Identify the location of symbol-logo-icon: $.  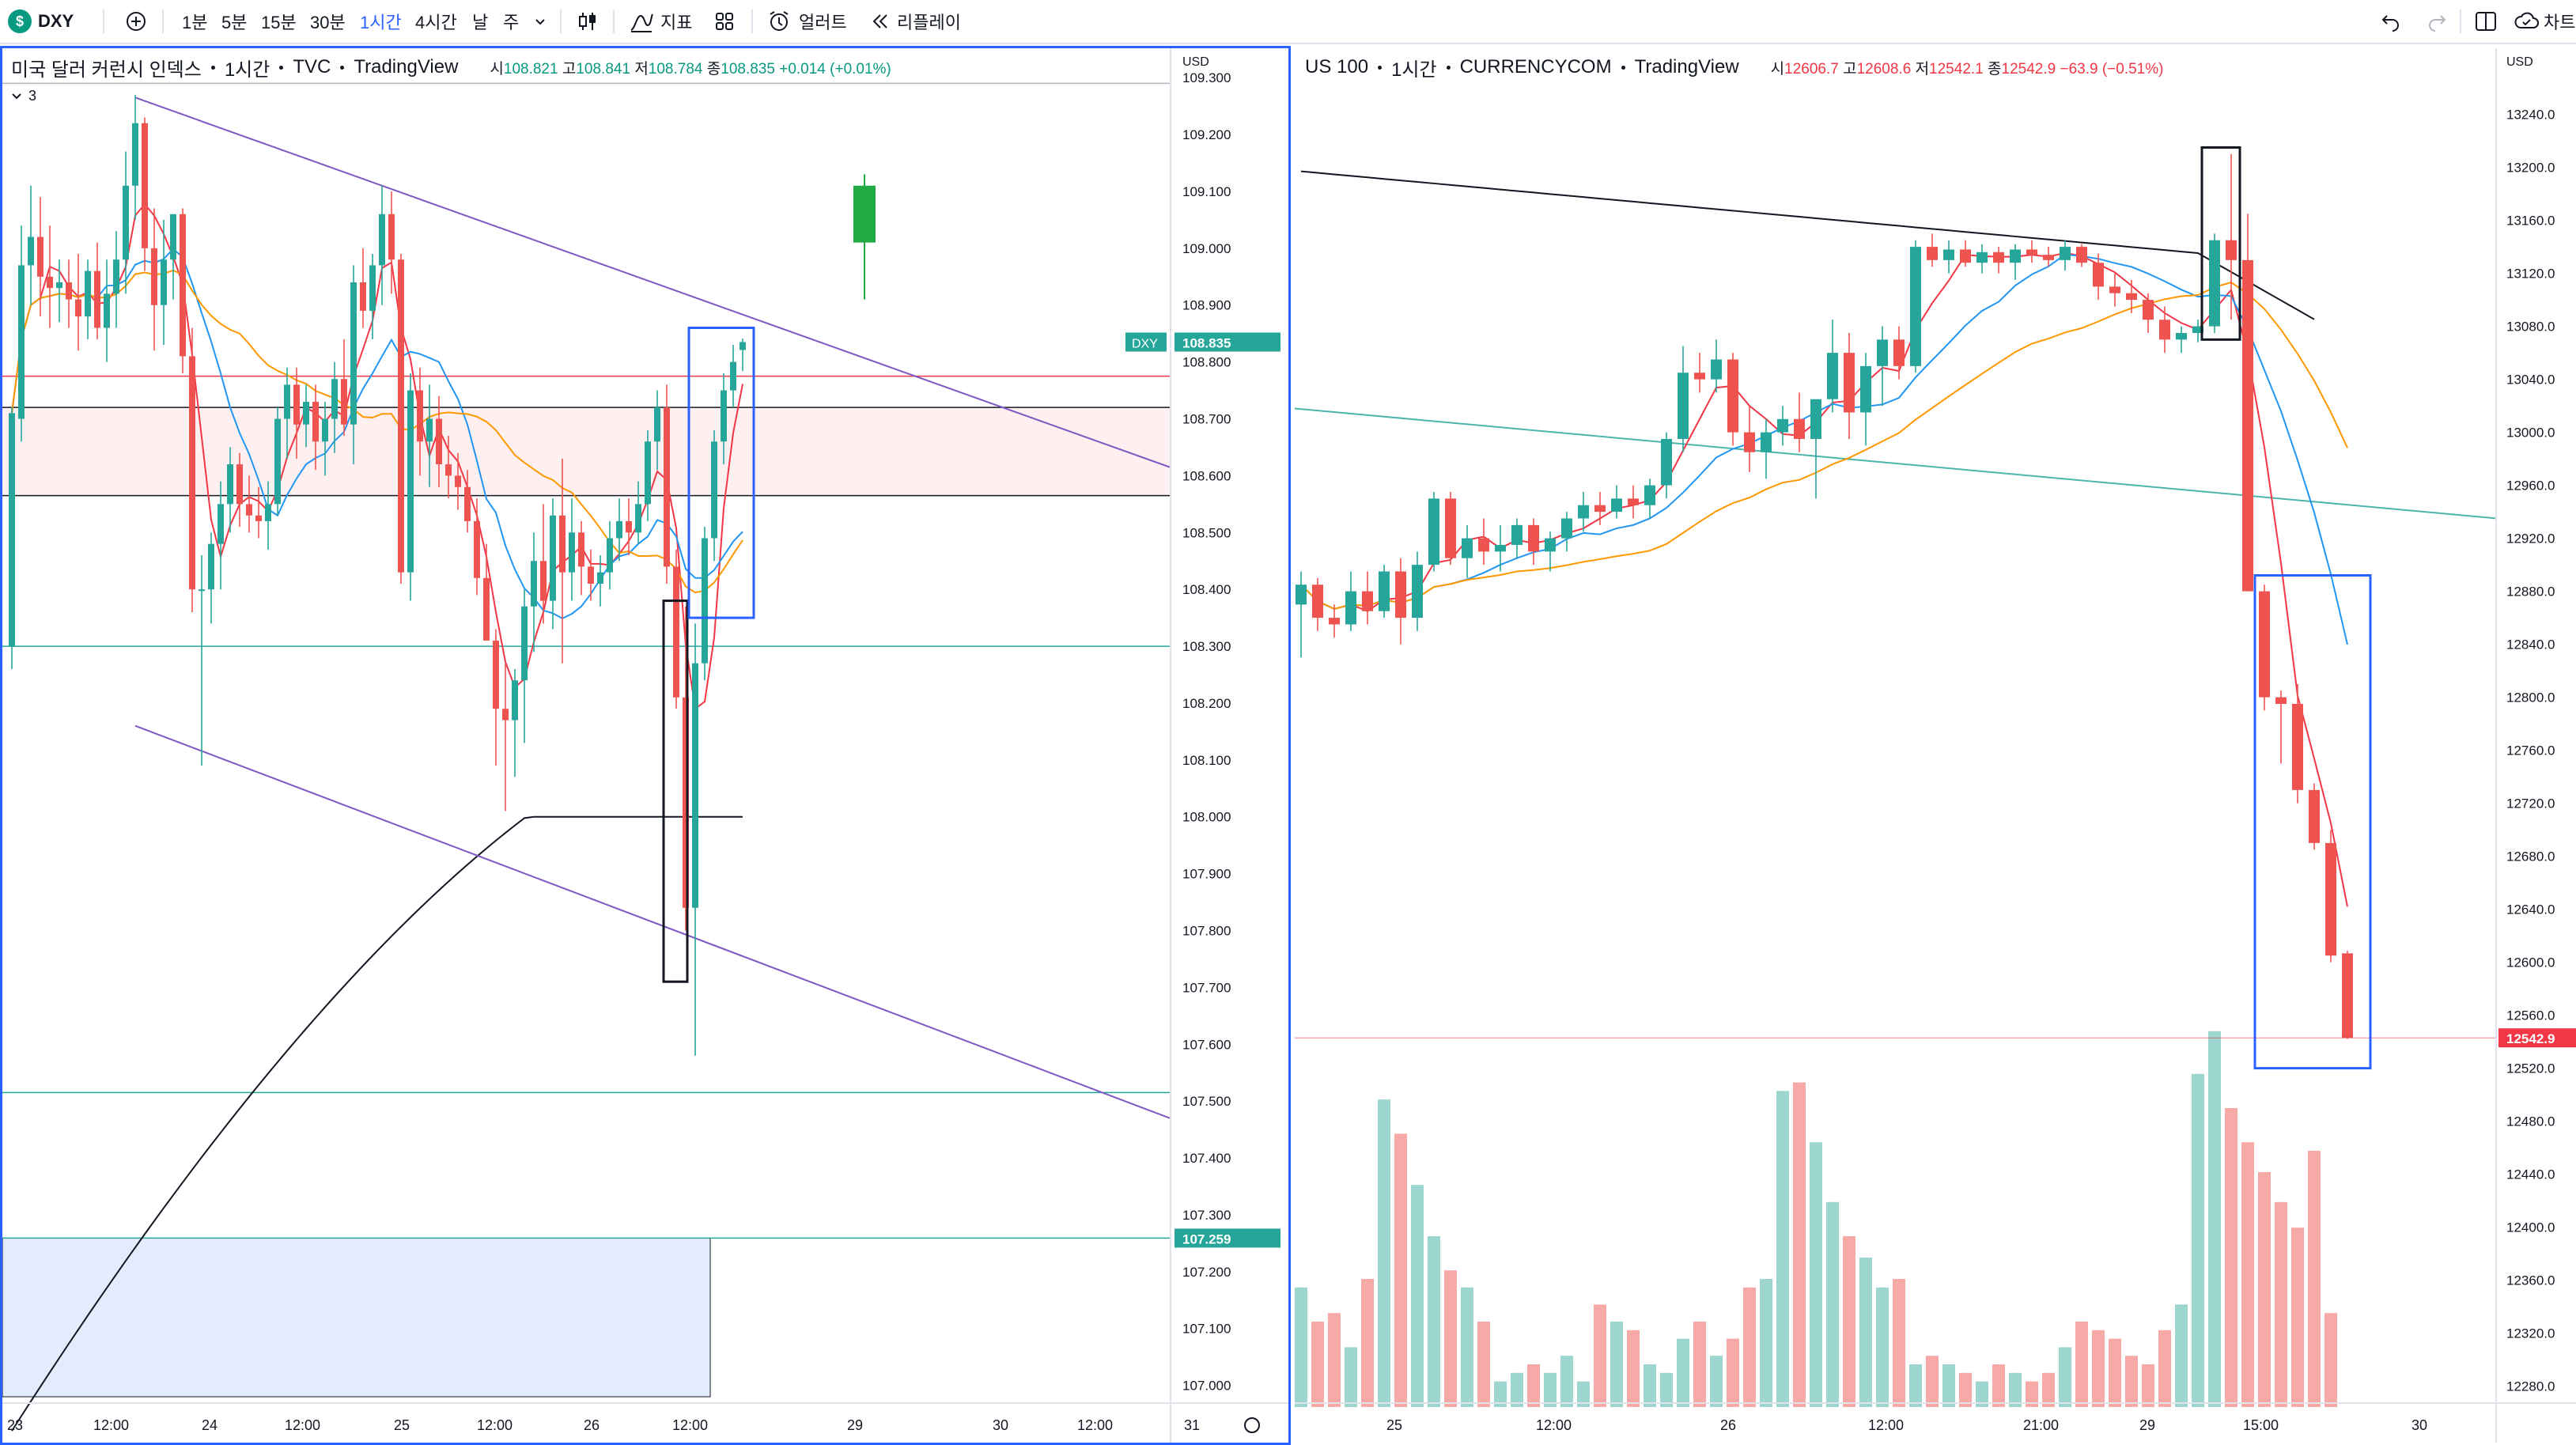
(20, 21).